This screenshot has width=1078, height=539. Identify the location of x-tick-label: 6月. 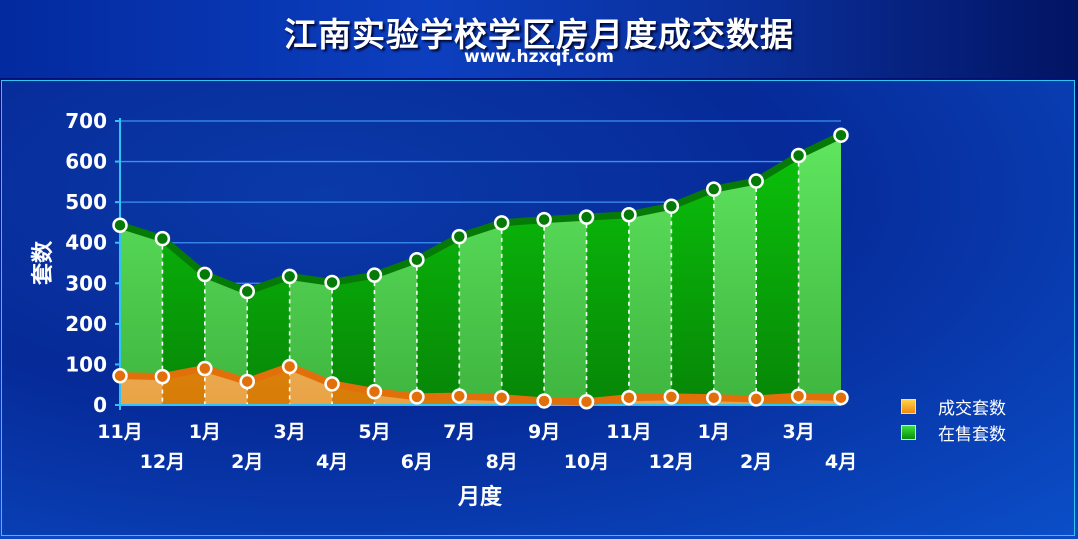
(417, 462).